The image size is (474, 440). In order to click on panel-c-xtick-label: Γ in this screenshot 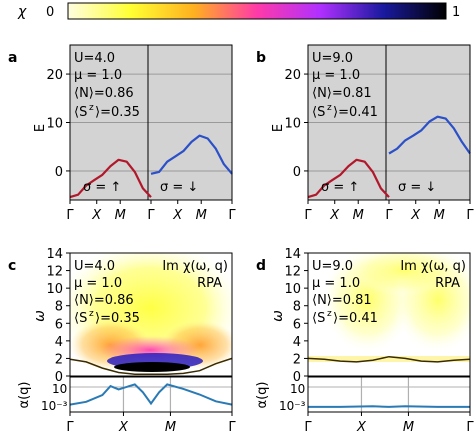, I will do `click(232, 427)`.